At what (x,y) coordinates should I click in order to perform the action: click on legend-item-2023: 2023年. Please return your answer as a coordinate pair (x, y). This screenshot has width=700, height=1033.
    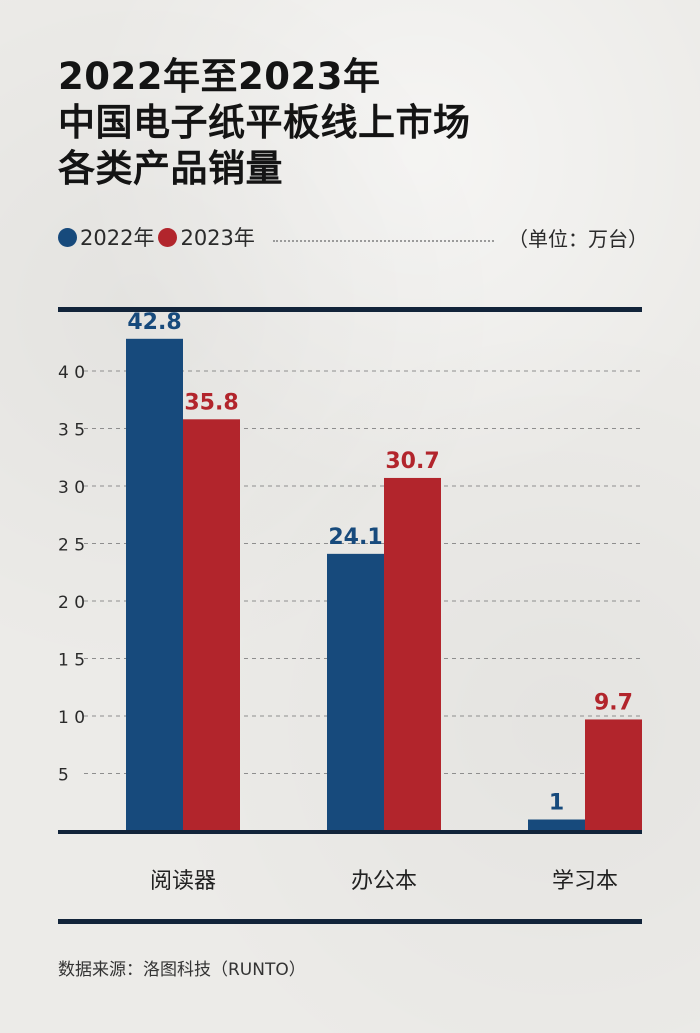
    Looking at the image, I should click on (206, 237).